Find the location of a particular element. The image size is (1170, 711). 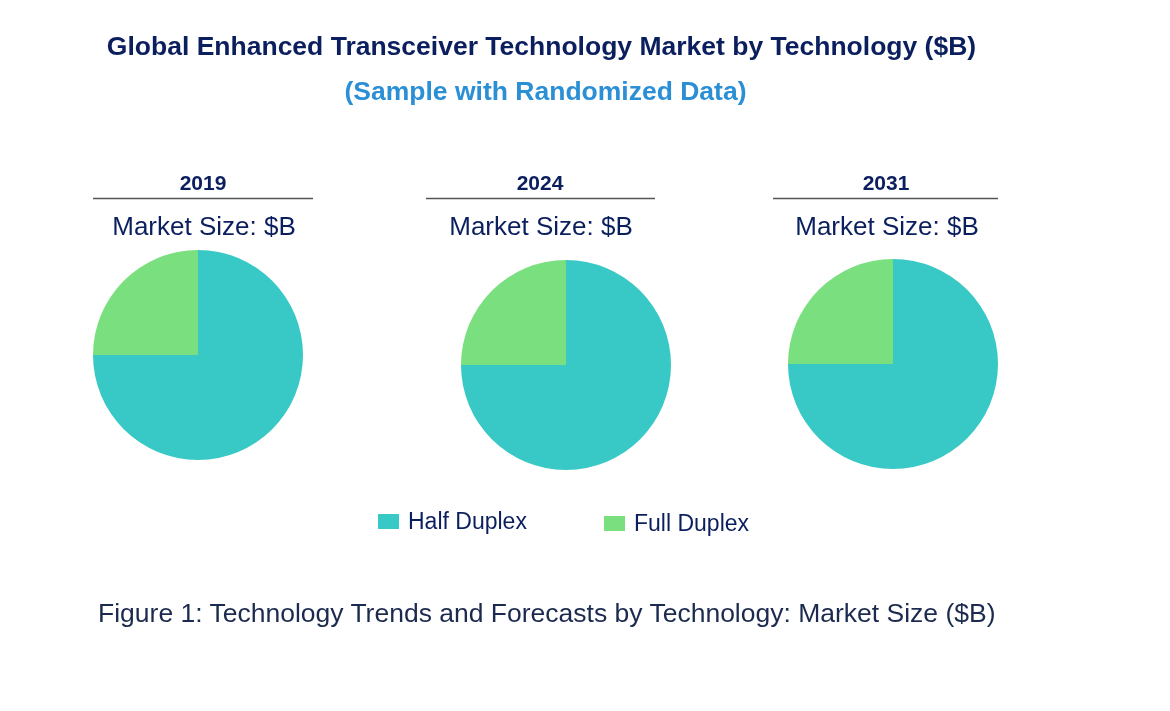

chart-title: 2019 is located at coordinates (203, 182).